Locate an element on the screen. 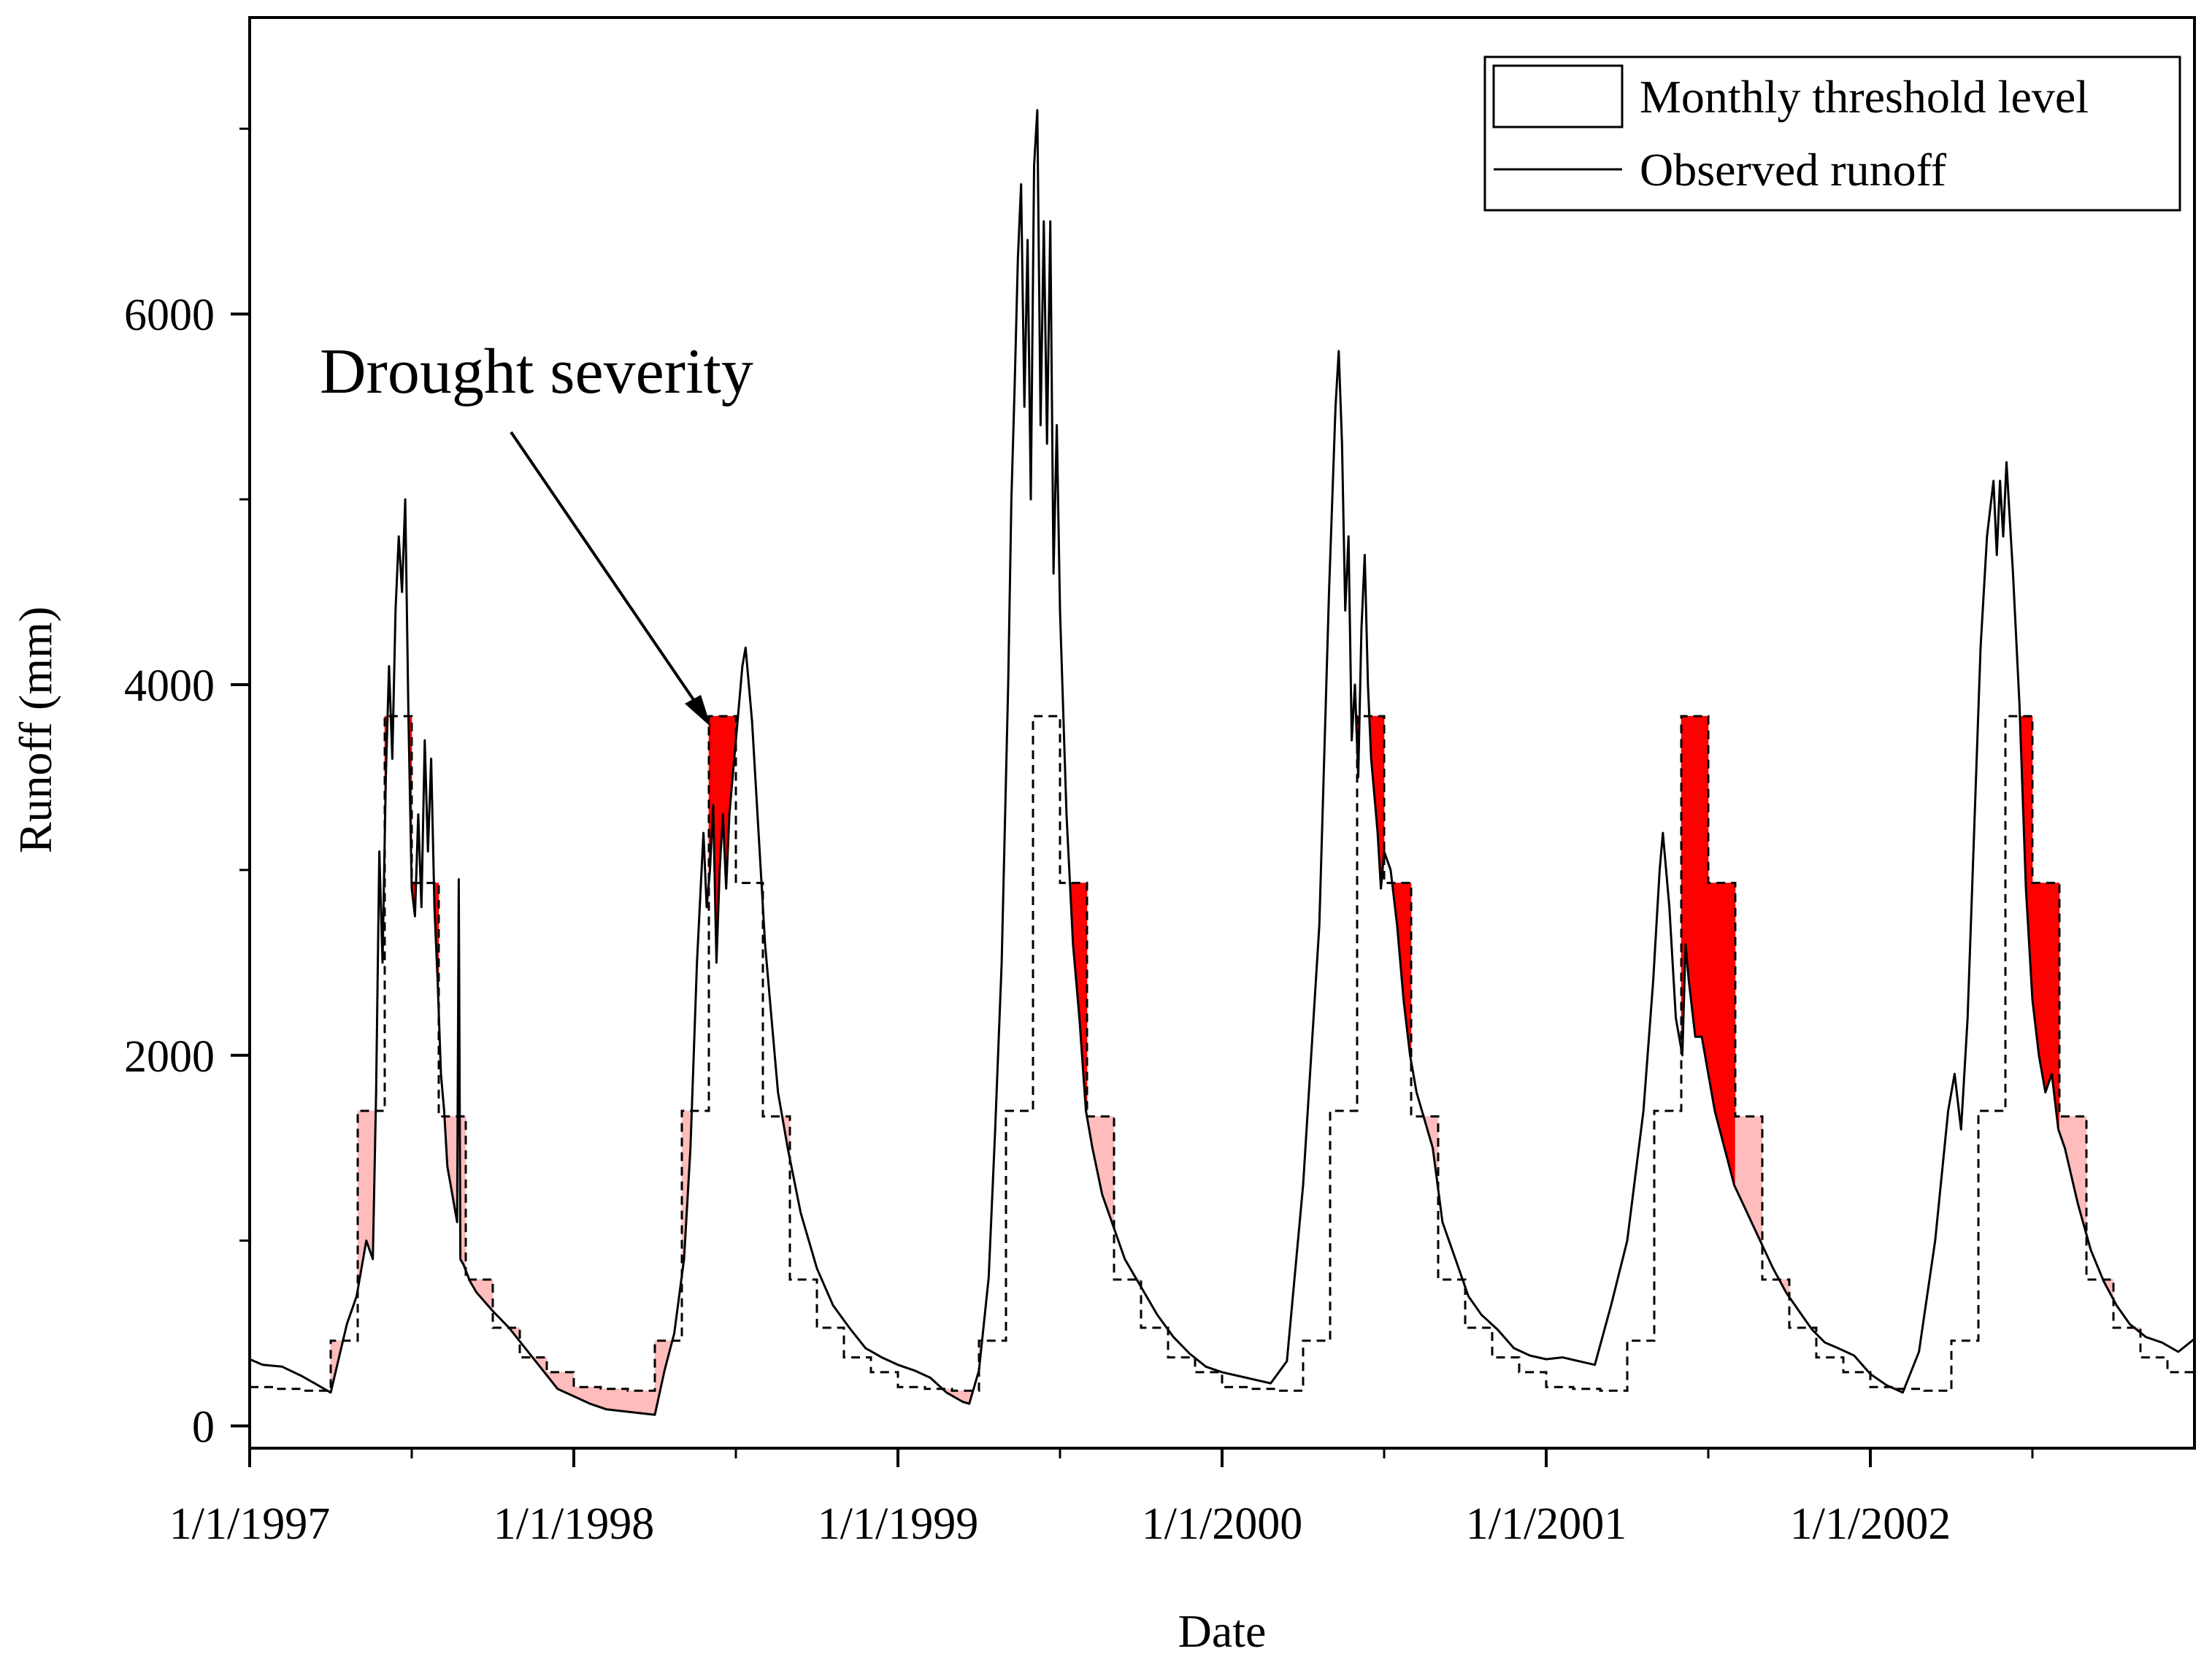 The width and height of the screenshot is (2212, 1673). y-tick-label: 4000 is located at coordinates (169, 686).